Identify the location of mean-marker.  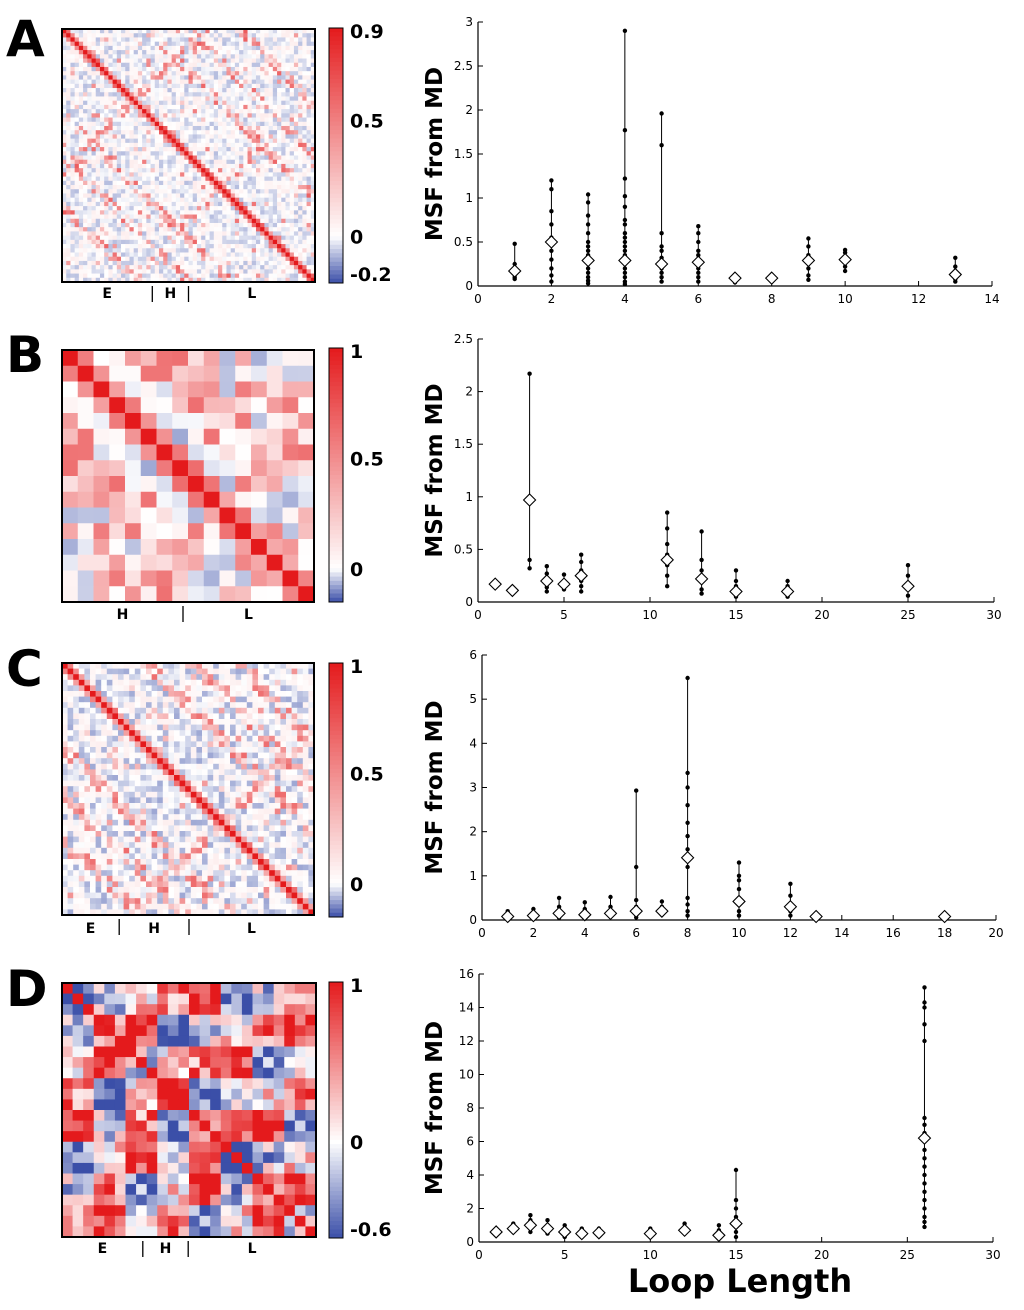
(529, 500).